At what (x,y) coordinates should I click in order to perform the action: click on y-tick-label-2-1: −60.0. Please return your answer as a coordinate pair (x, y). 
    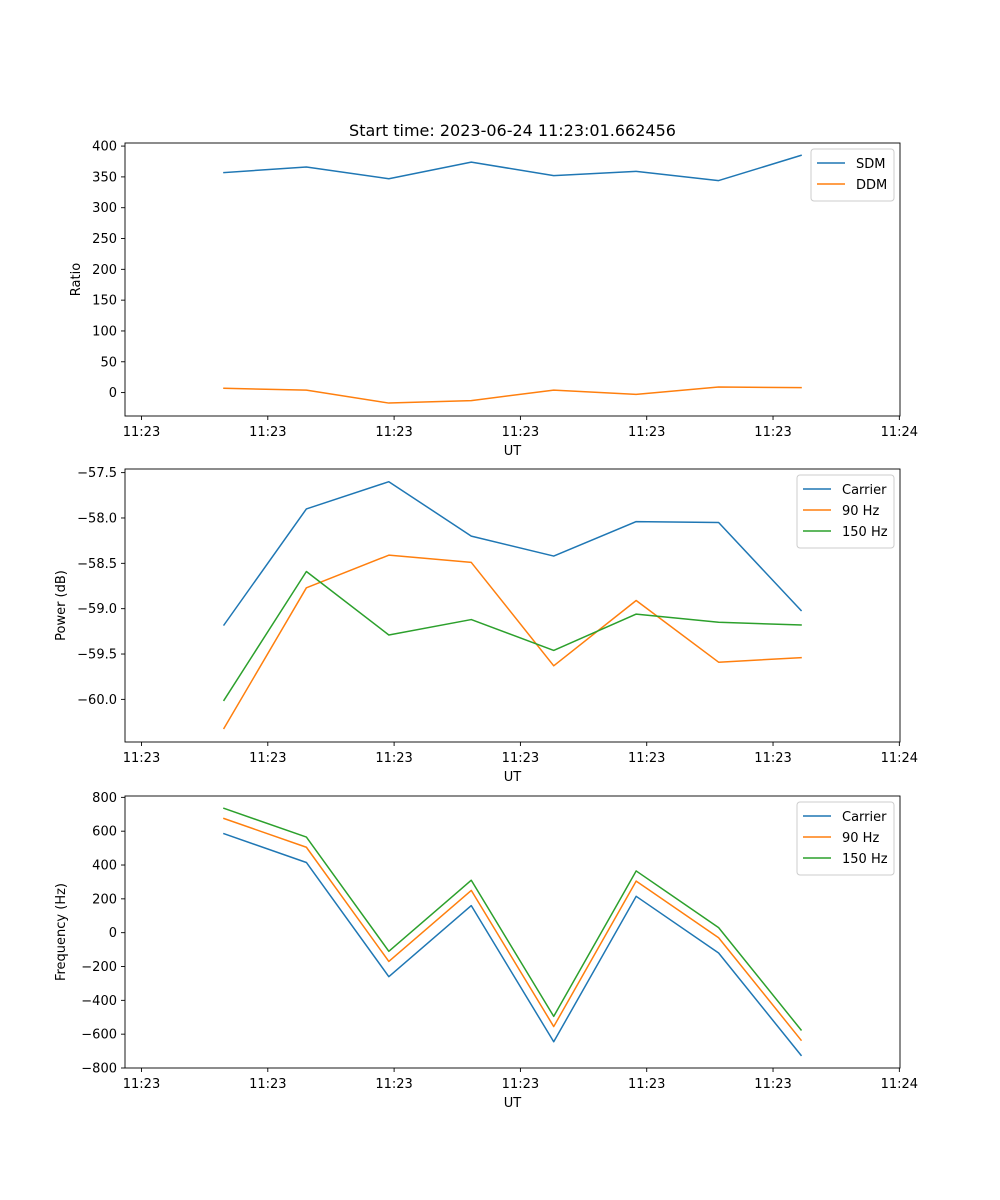
    Looking at the image, I should click on (97, 700).